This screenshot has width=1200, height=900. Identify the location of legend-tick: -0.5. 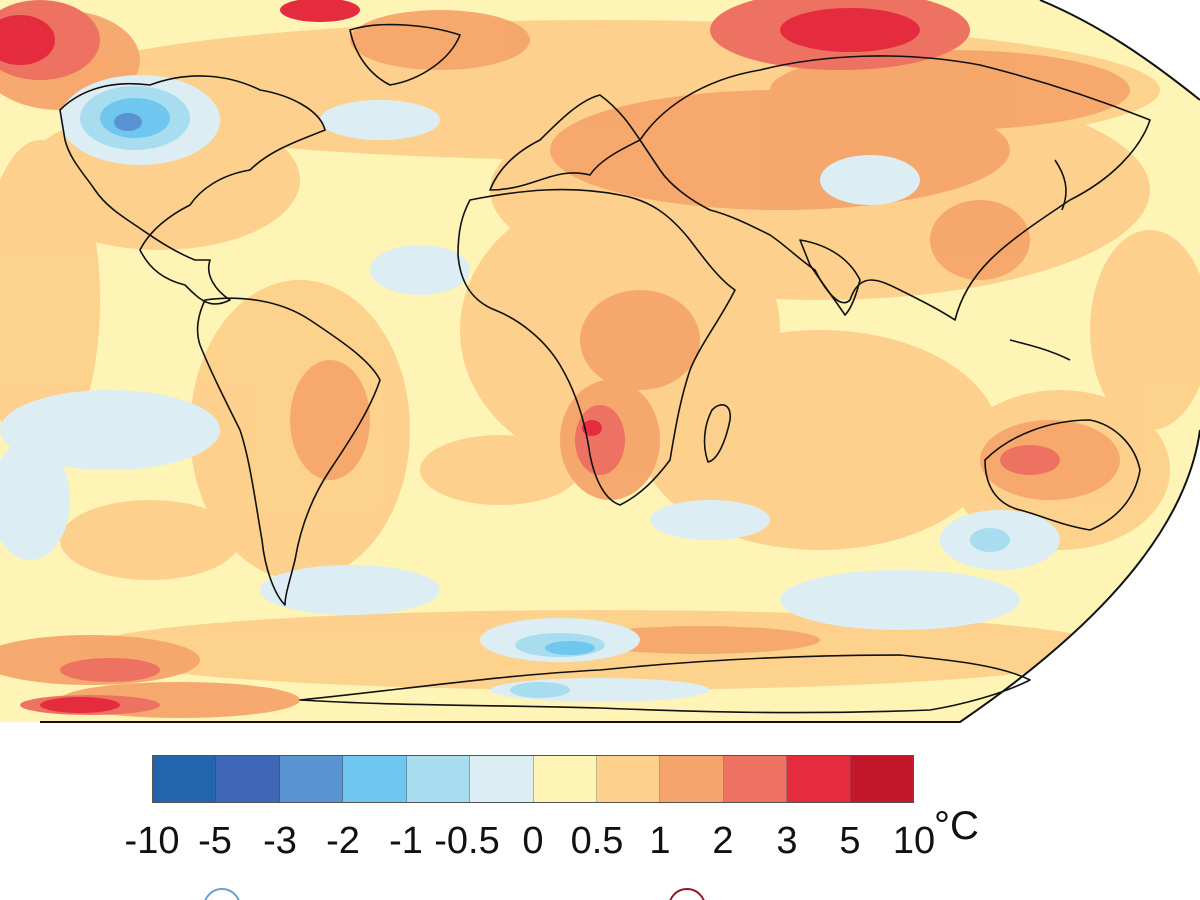
(467, 841).